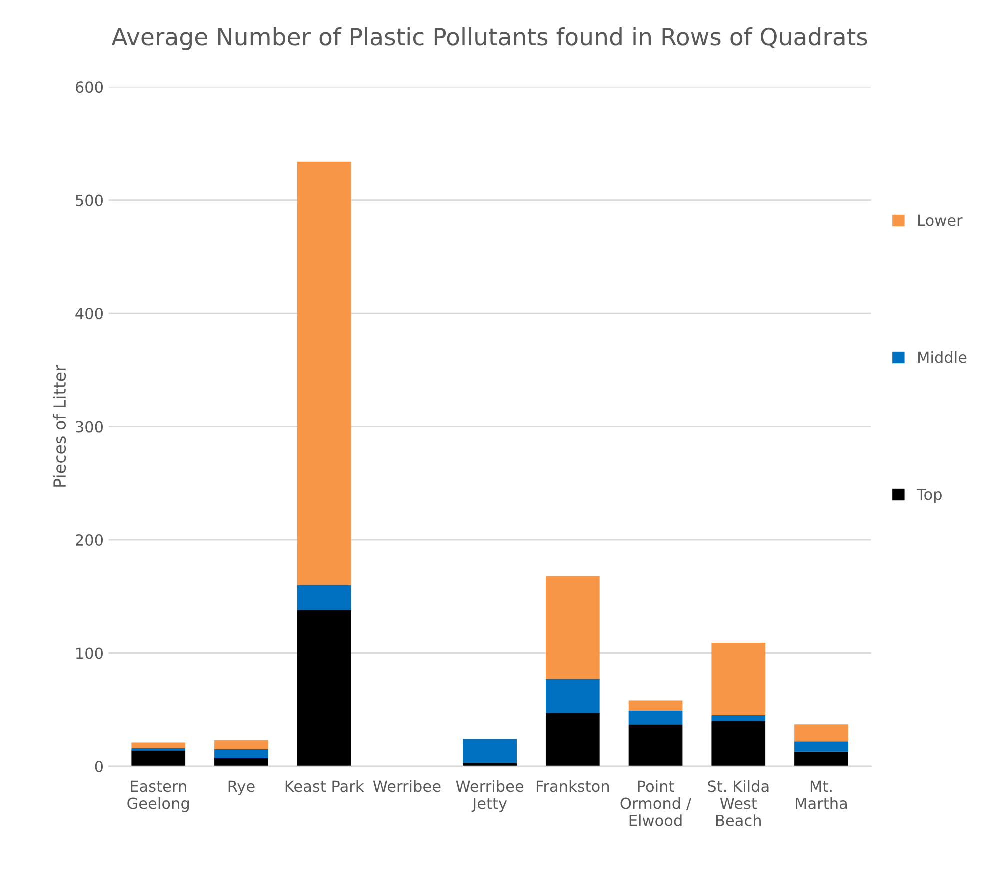 The width and height of the screenshot is (990, 871). What do you see at coordinates (407, 786) in the screenshot?
I see `x-tick-label: Werribee` at bounding box center [407, 786].